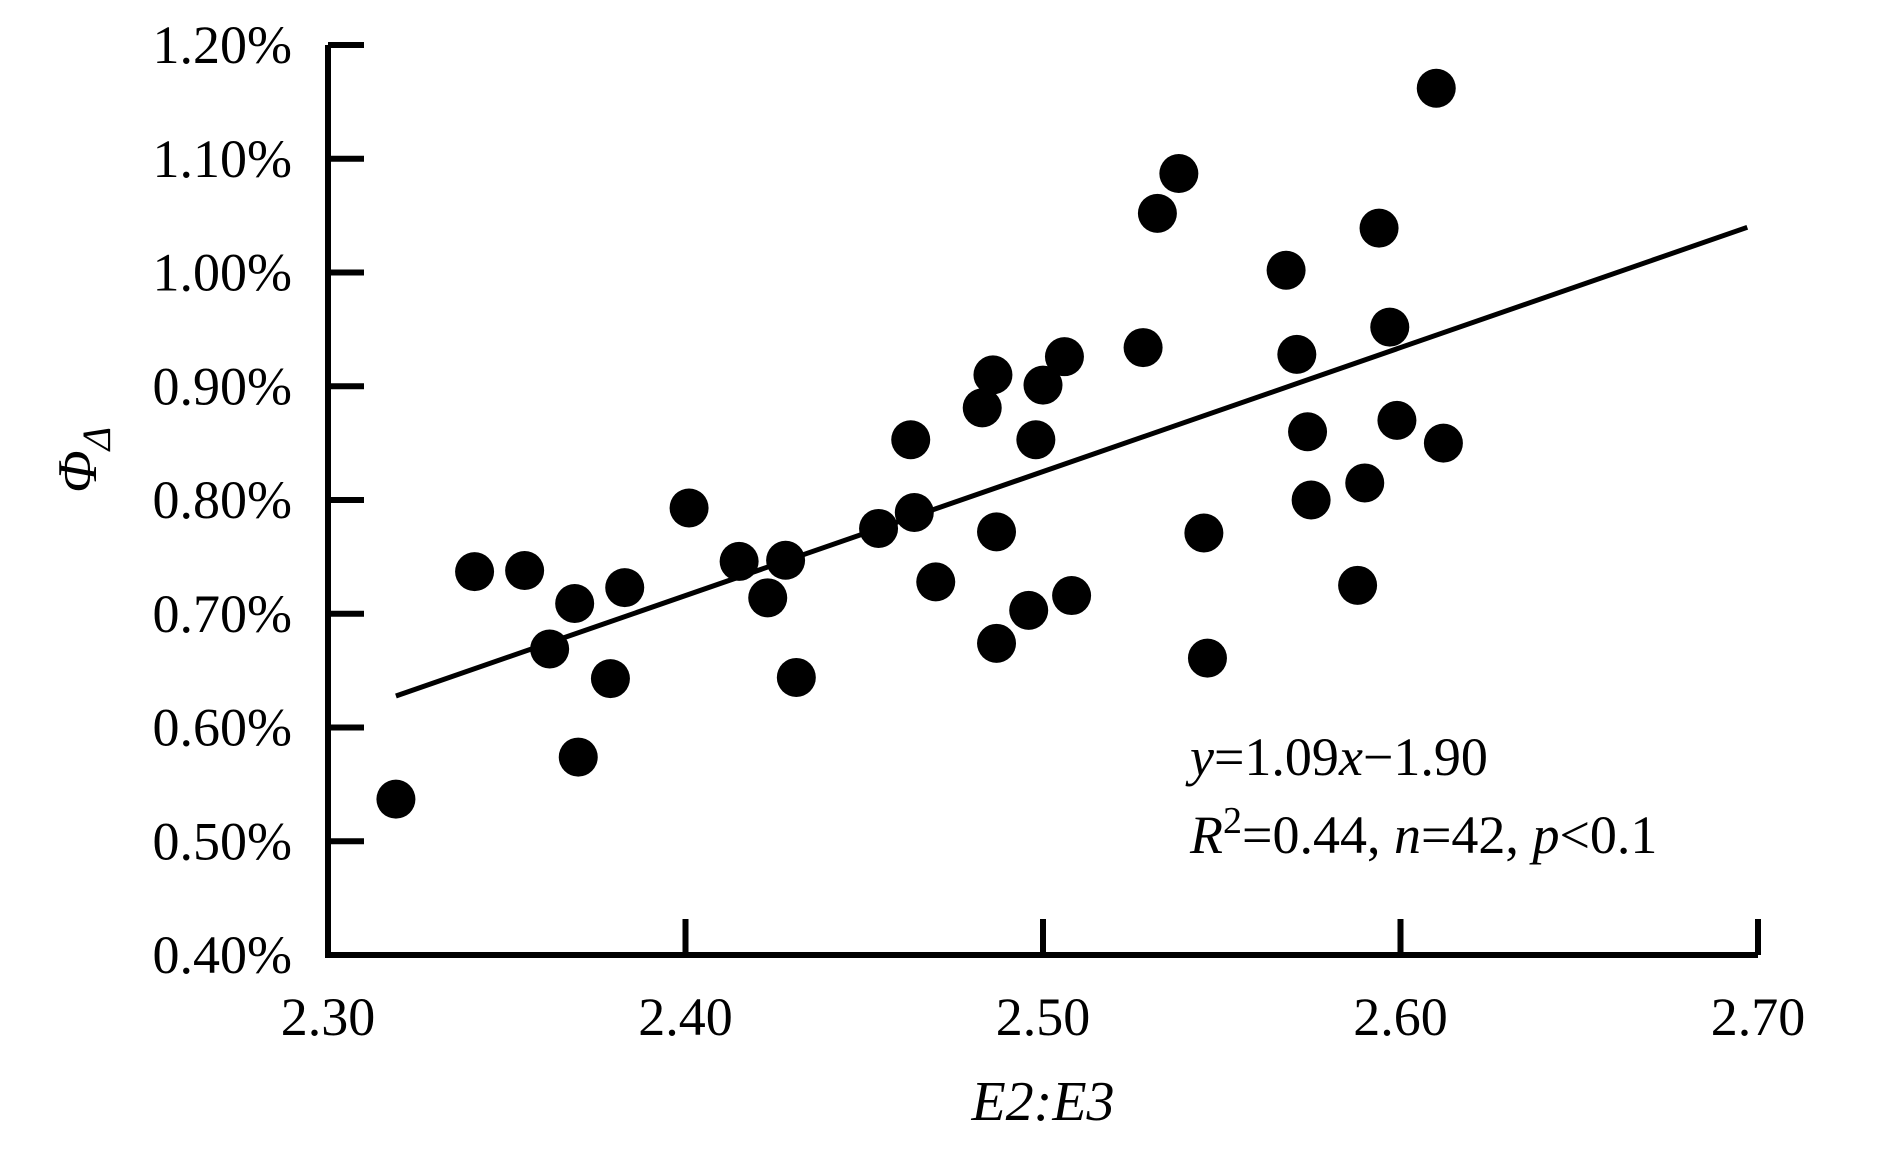  I want to click on y-axis-label: ΦΔ, so click(83, 460).